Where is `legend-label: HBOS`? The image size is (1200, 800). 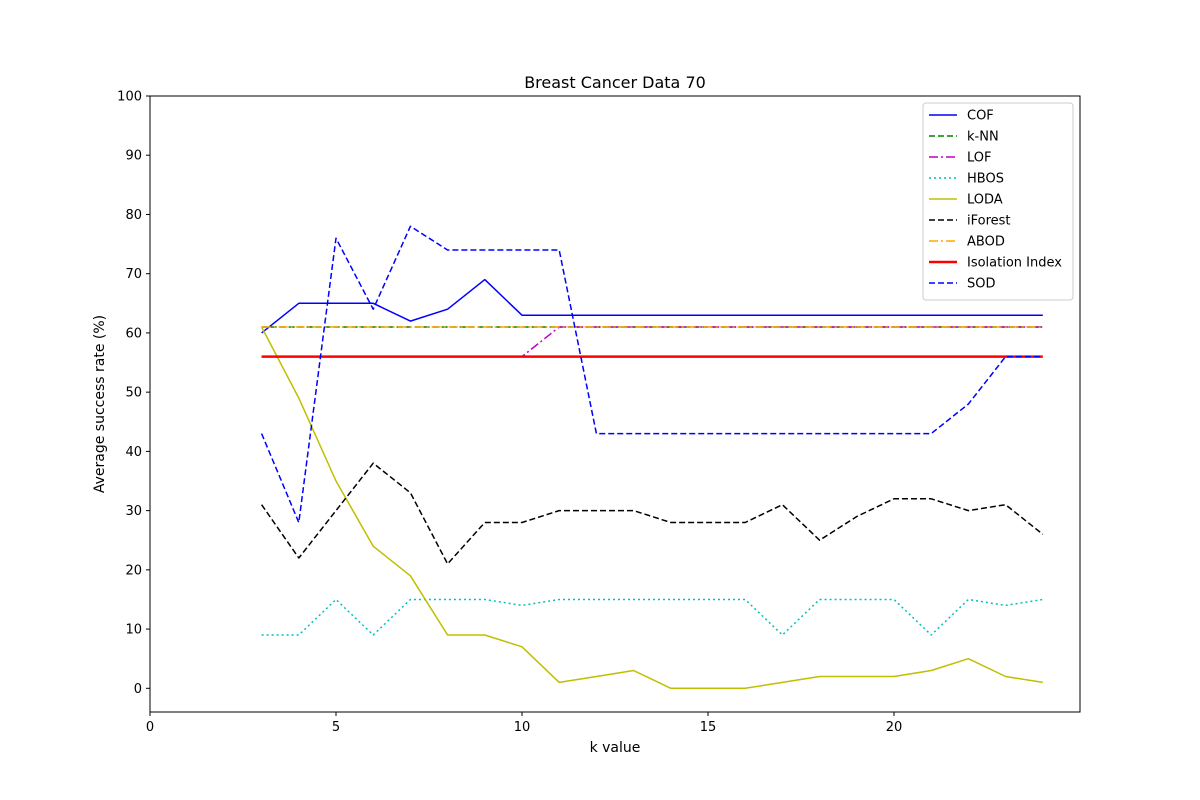
legend-label: HBOS is located at coordinates (985, 179).